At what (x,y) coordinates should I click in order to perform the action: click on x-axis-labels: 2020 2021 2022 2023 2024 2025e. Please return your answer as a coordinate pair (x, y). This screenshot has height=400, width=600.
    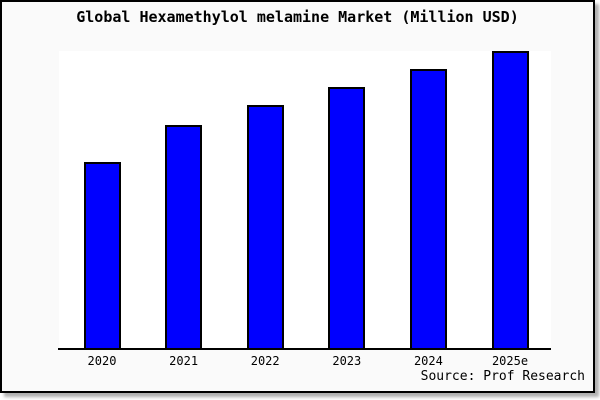
    Looking at the image, I should click on (297, 362).